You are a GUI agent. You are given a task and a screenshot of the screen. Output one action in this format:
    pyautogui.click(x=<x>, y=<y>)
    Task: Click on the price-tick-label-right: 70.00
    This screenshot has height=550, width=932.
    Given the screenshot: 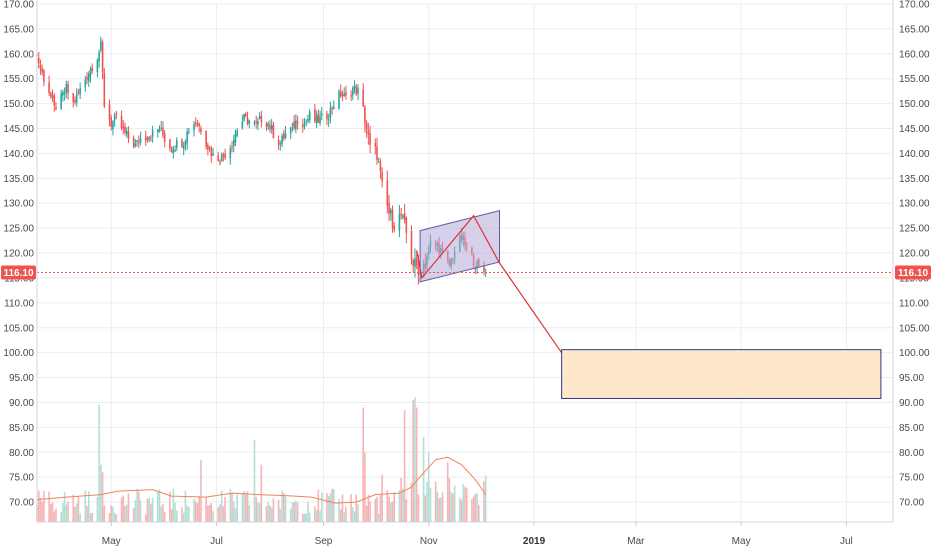 What is the action you would take?
    pyautogui.click(x=911, y=503)
    